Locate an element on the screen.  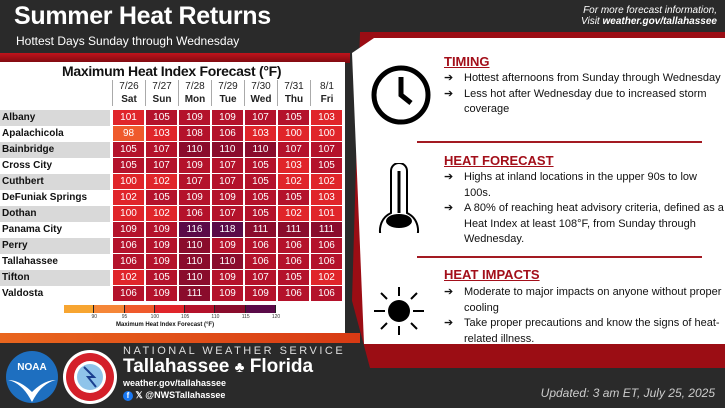
orange-stripe is located at coordinates (180, 338).